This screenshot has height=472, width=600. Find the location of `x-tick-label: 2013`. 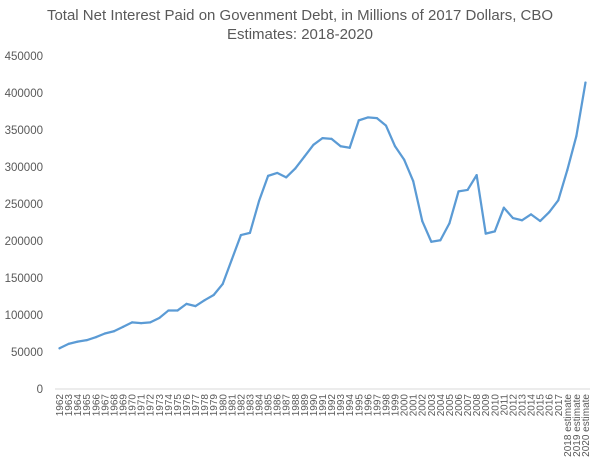

x-tick-label: 2013 is located at coordinates (522, 405).